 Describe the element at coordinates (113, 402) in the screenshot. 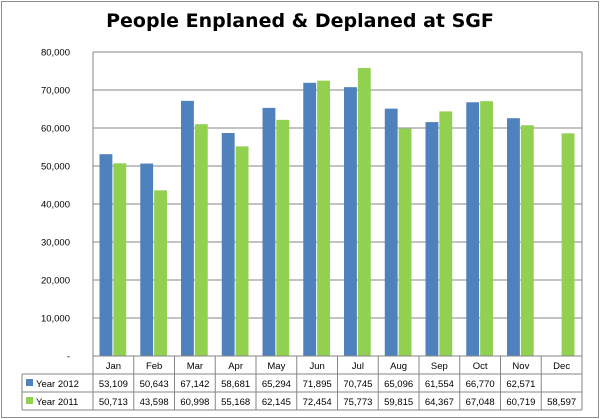

I see `data-label: 50,713` at that location.